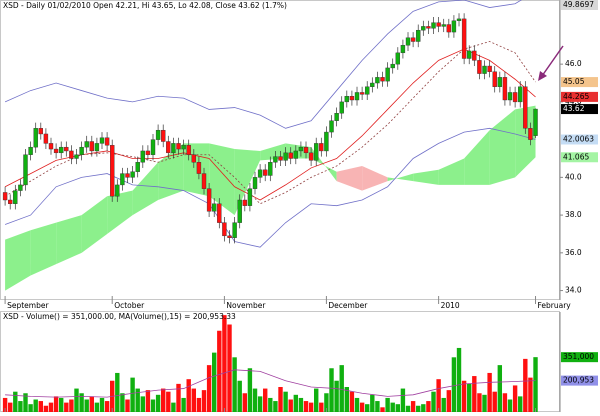 This screenshot has height=416, width=600. I want to click on price-tag-label: 44.265, so click(576, 96).